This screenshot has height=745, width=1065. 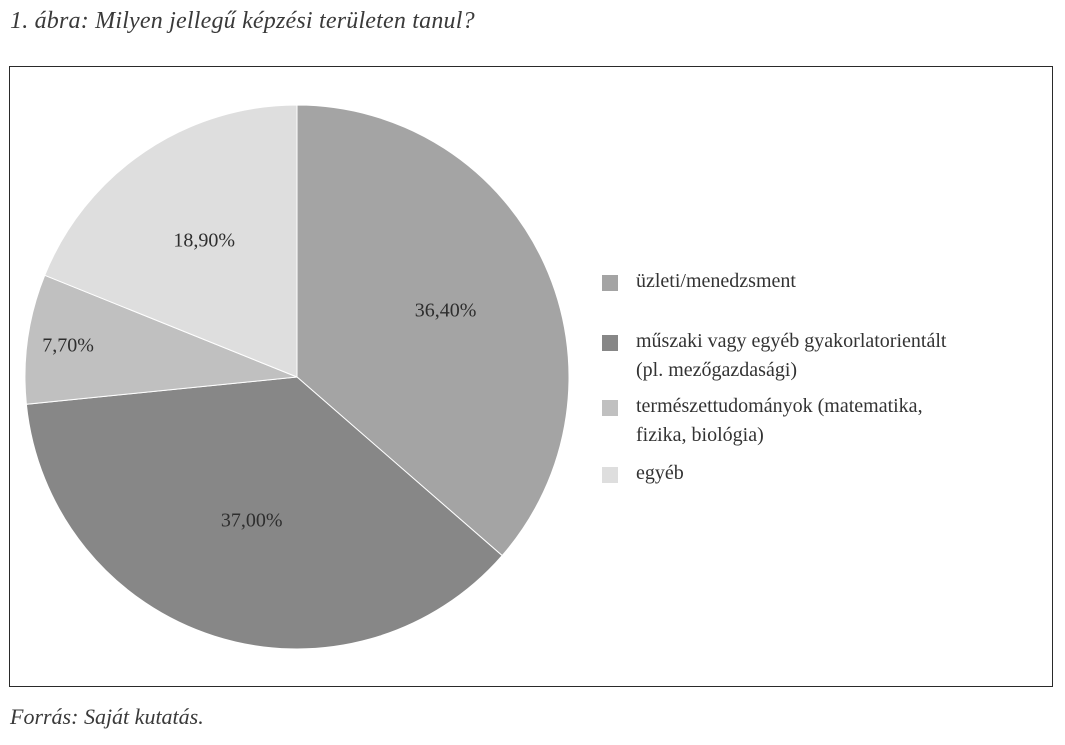 I want to click on slice-data-label: 7,70%, so click(x=68, y=345).